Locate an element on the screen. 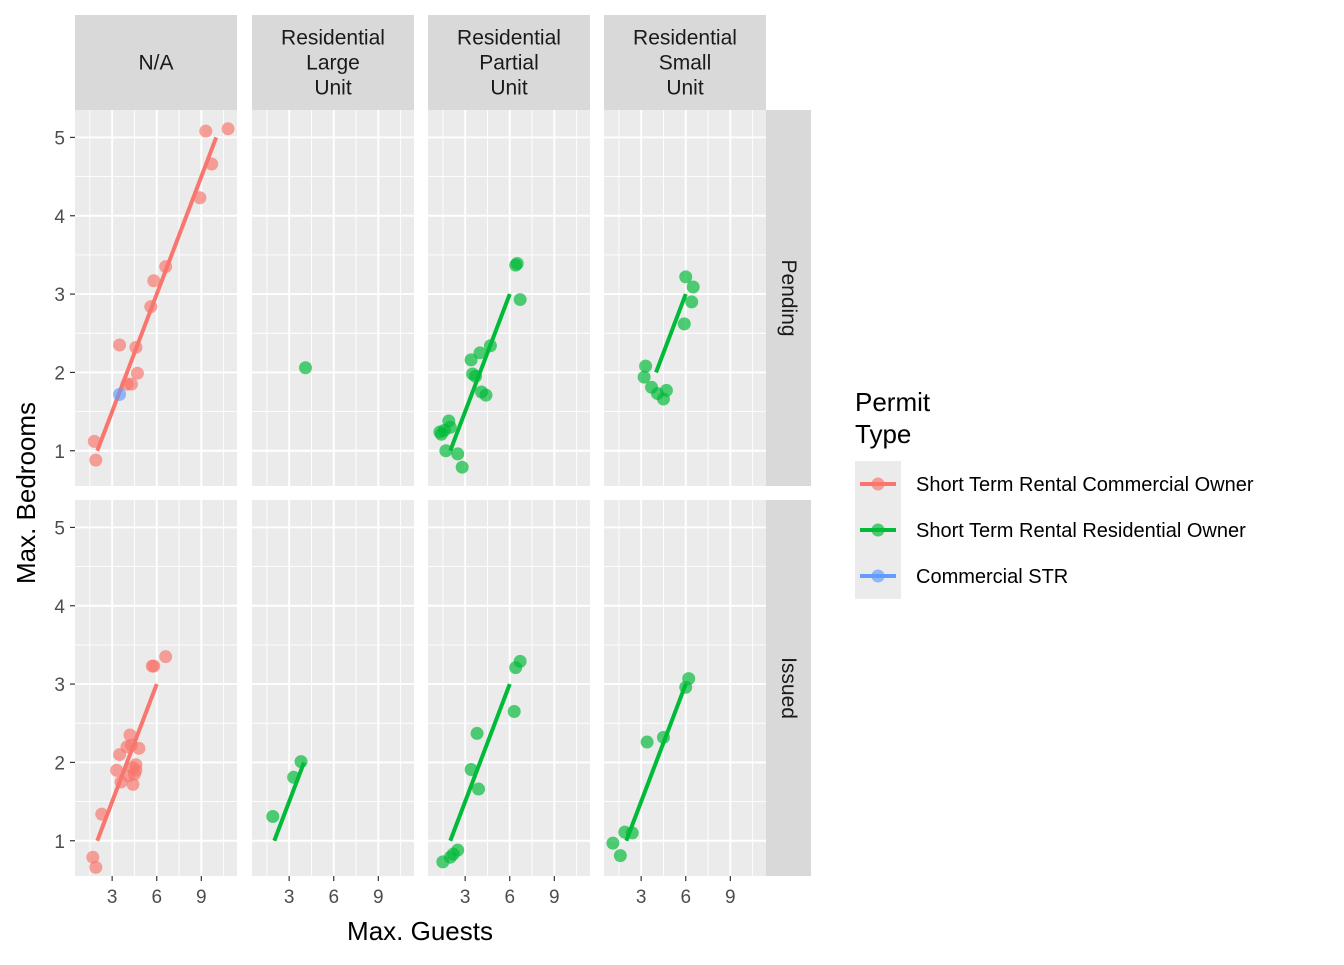 The image size is (1344, 965). column-strip: Residential Partial Unit is located at coordinates (509, 62).